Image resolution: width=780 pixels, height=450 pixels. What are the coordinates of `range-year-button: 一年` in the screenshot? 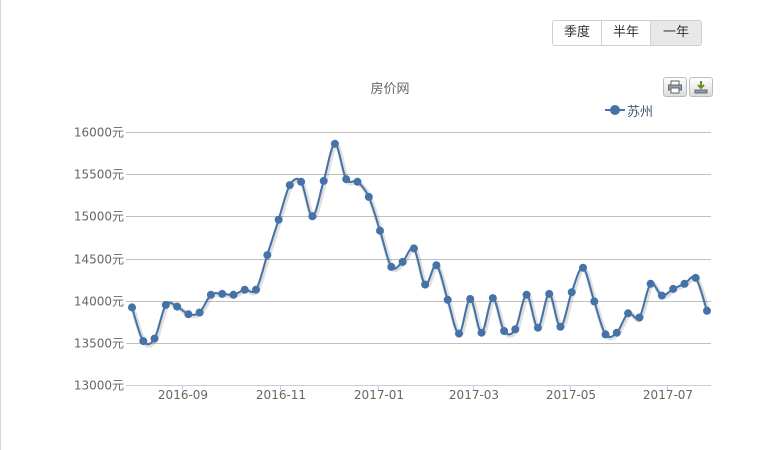 It's located at (676, 33).